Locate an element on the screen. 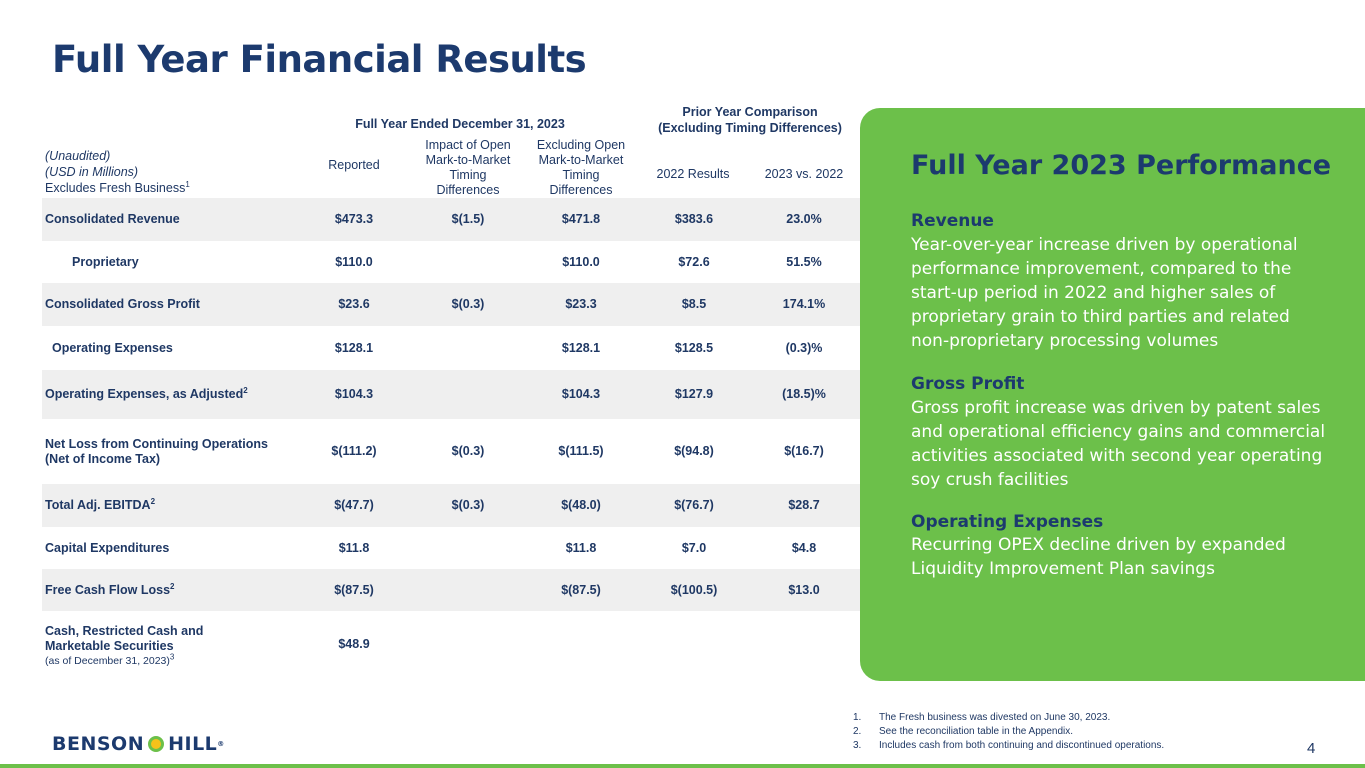  cell-vs: (18.5)% is located at coordinates (804, 394).